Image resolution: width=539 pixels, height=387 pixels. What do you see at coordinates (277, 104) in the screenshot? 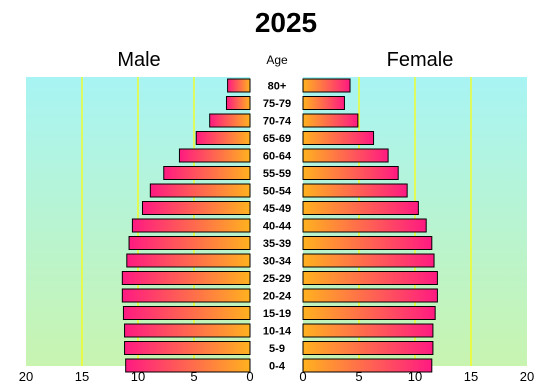
I see `age-label: 75-79` at bounding box center [277, 104].